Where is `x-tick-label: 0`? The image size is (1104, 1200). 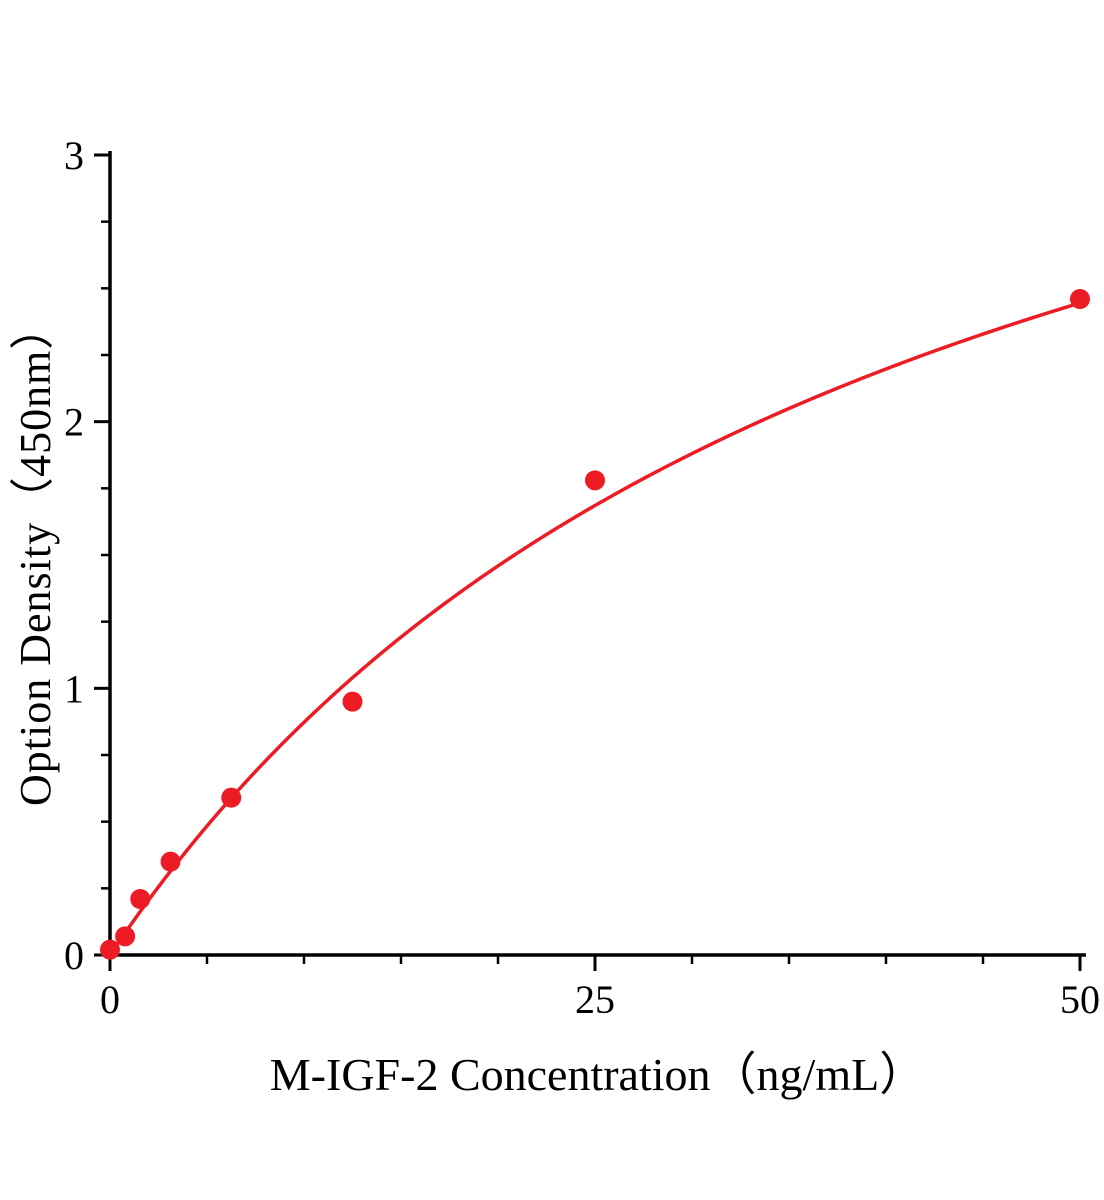
x-tick-label: 0 is located at coordinates (110, 999).